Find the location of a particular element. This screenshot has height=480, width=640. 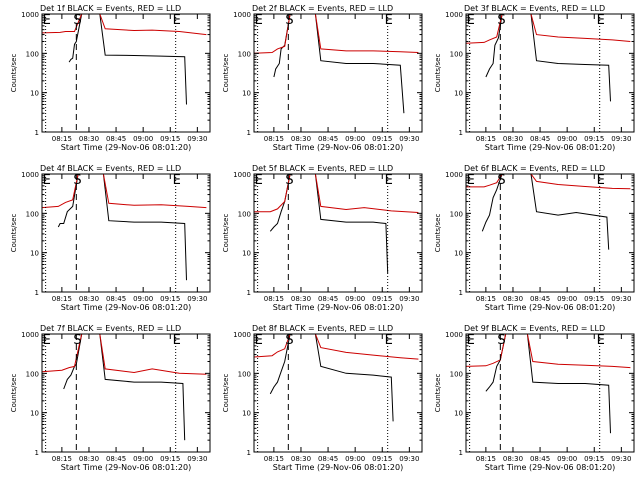

chart-title: Det 9f BLACK = Events, RED = LLD is located at coordinates (534, 328).